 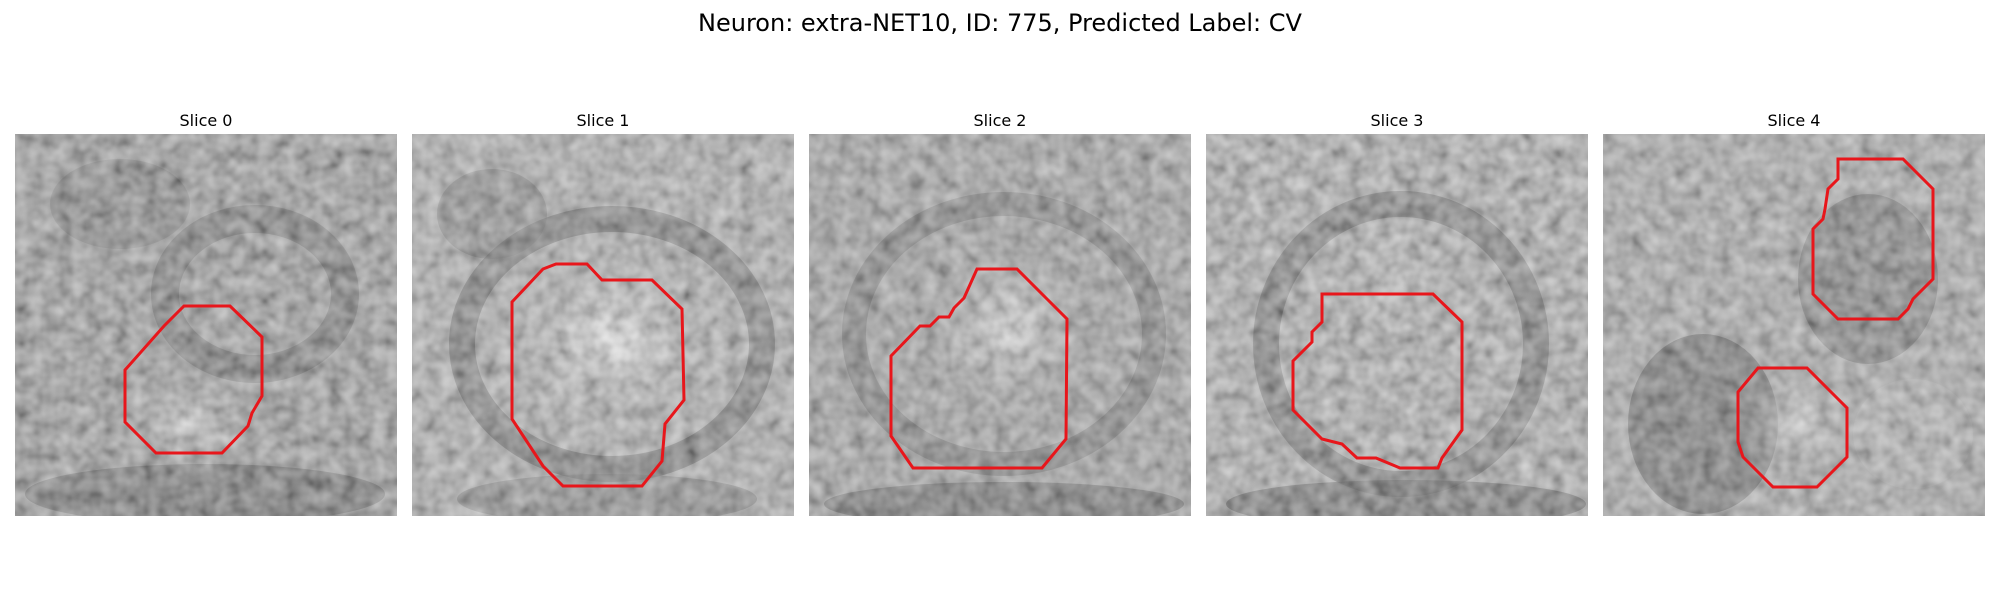 What do you see at coordinates (1397, 120) in the screenshot?
I see `slice-title-3: Slice 3` at bounding box center [1397, 120].